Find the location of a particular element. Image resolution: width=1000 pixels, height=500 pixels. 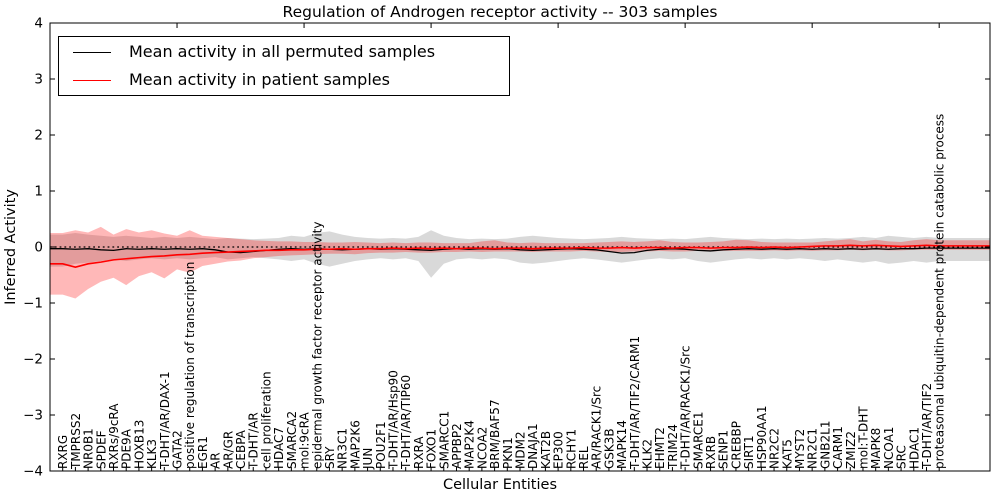

category-label: KAT5 is located at coordinates (787, 454).